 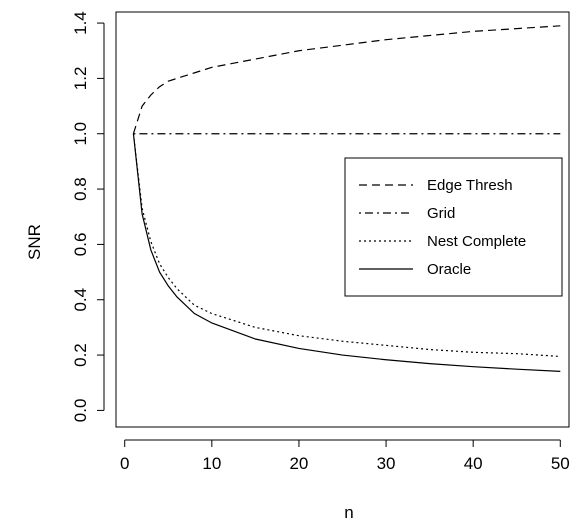 I want to click on legend-label: Oracle, so click(x=449, y=269).